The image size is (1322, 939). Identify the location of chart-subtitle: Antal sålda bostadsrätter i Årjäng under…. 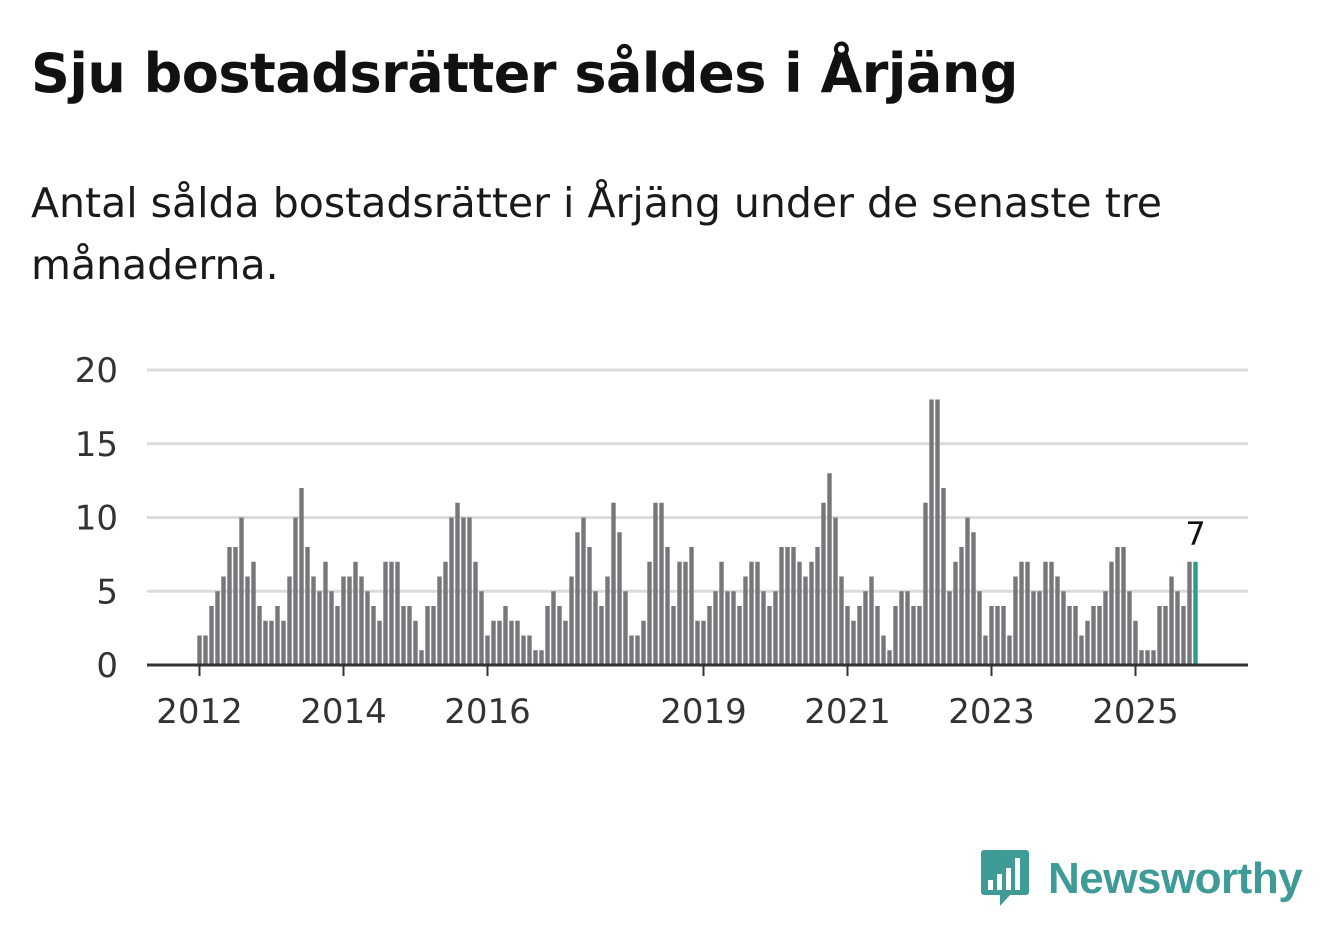
(596, 234).